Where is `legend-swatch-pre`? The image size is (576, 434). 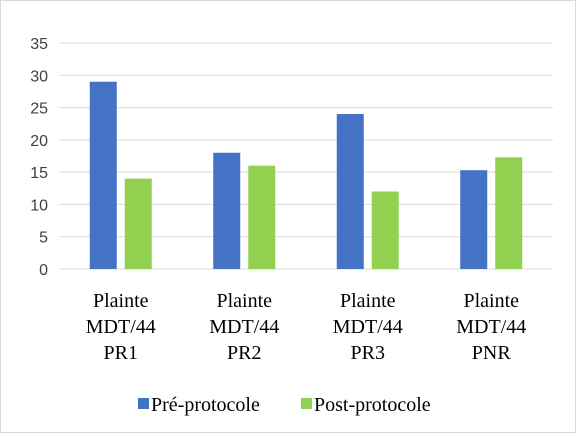 legend-swatch-pre is located at coordinates (143, 403).